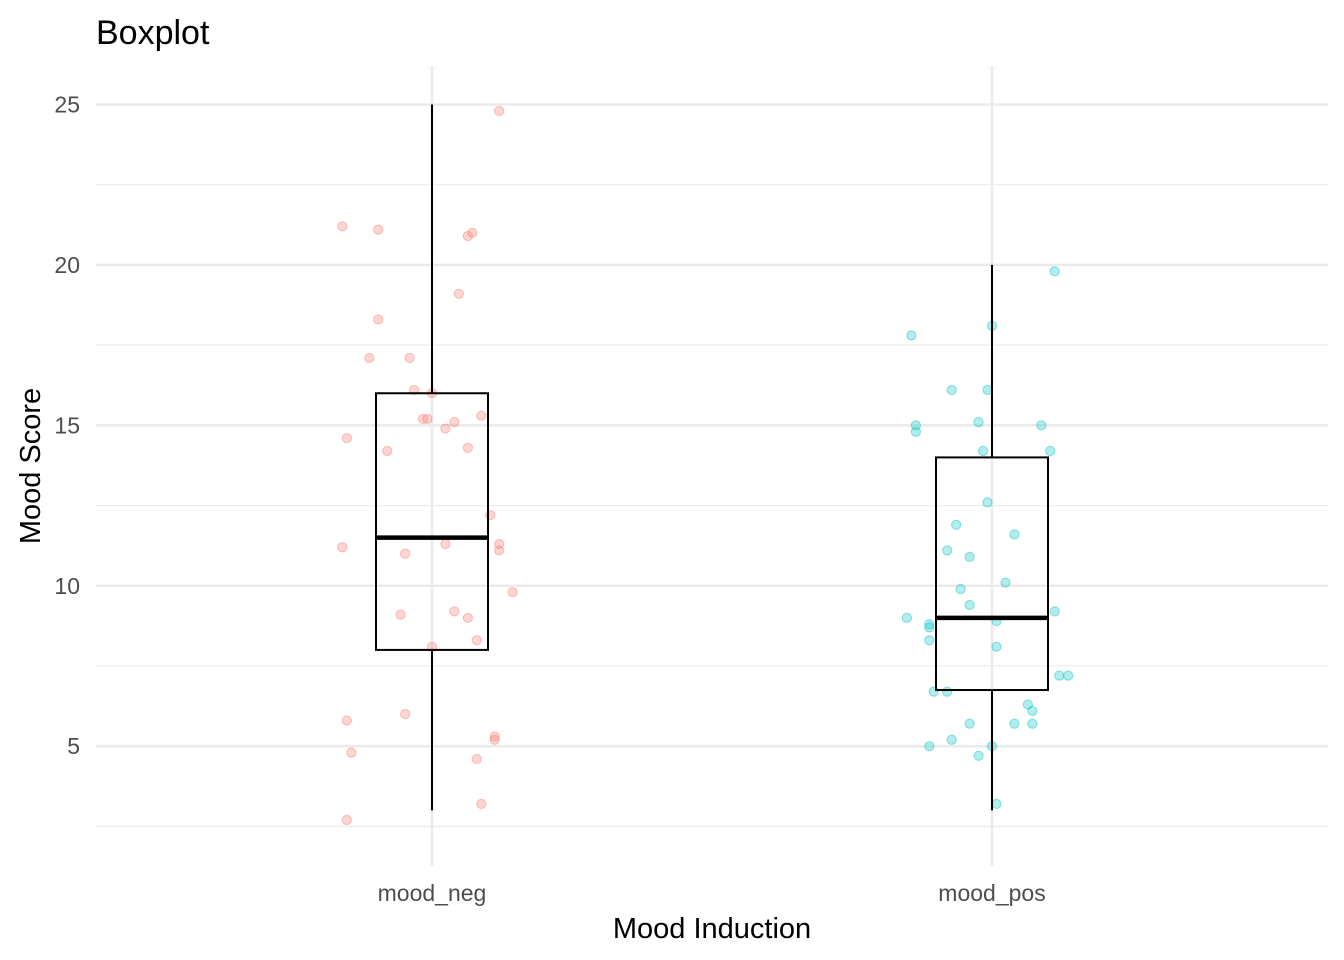 The height and width of the screenshot is (960, 1344). I want to click on y-axis-title: Mood Score, so click(31, 466).